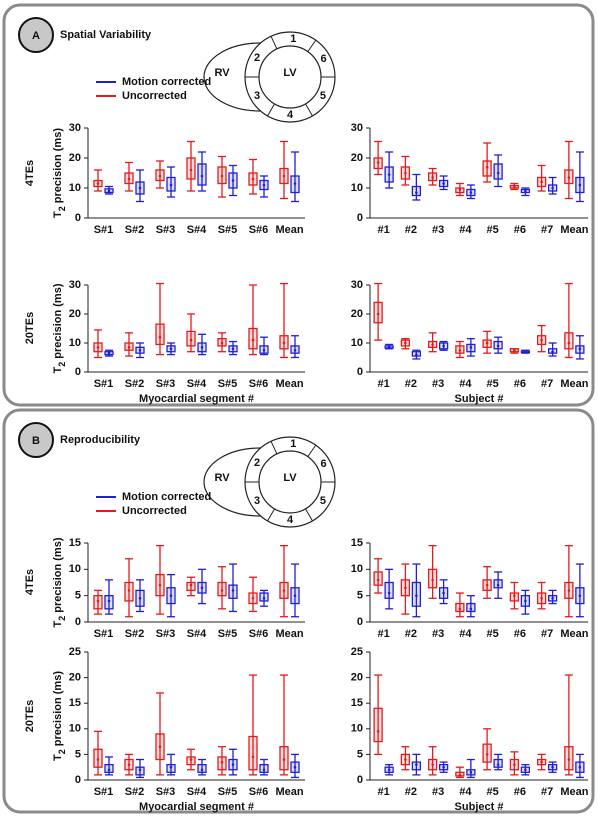  Describe the element at coordinates (228, 792) in the screenshot. I see `x-tick-label: S#5` at that location.